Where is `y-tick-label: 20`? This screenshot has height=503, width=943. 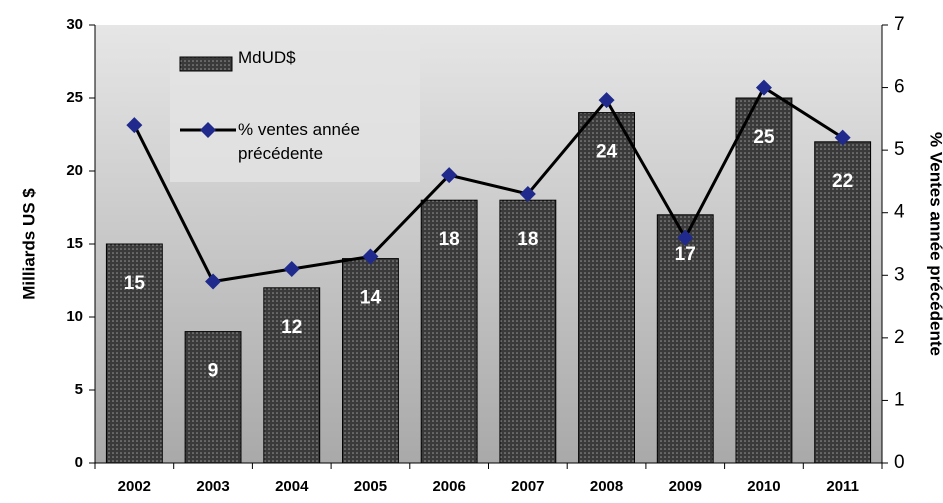
y-tick-label: 20 is located at coordinates (74, 170).